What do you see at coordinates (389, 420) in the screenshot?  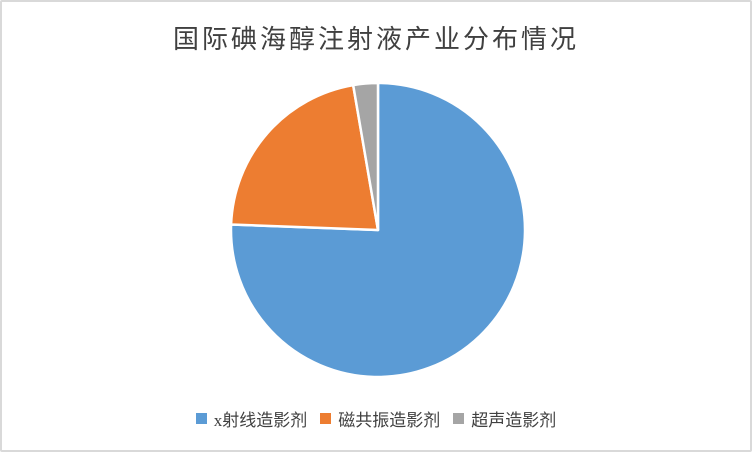 I see `legend-label-mri: 磁共振造影剂` at bounding box center [389, 420].